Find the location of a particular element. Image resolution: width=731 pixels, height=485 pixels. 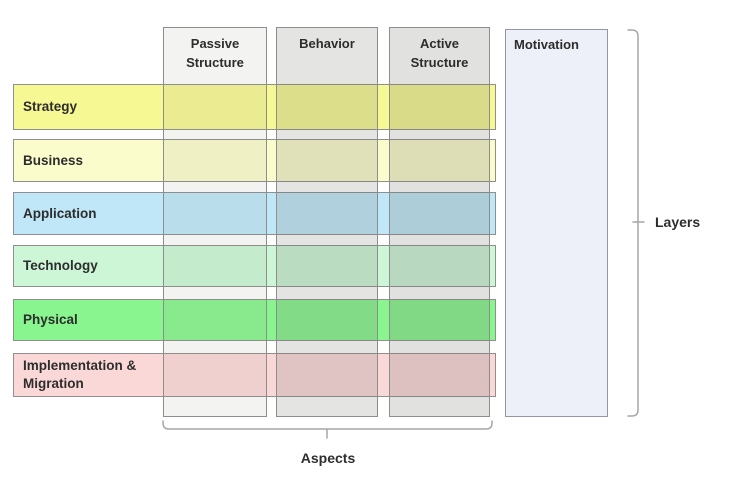

aspect-column-behavior: Behavior is located at coordinates (327, 222).